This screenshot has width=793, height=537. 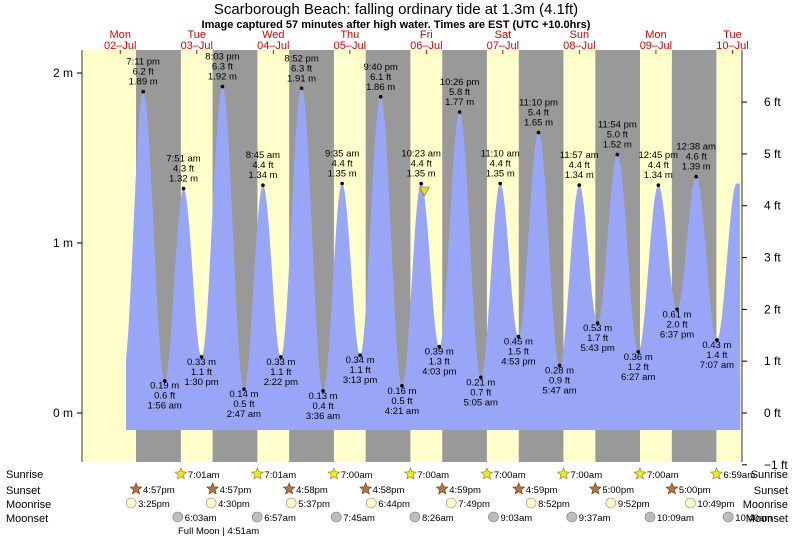 I want to click on day-name: Sun, so click(x=580, y=35).